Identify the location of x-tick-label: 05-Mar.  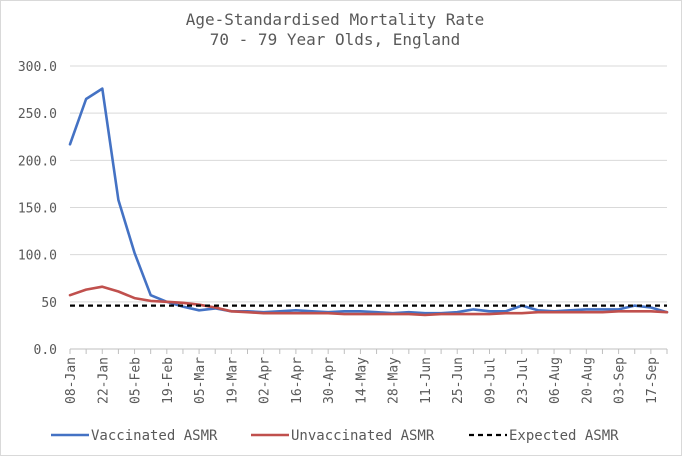
(200, 380).